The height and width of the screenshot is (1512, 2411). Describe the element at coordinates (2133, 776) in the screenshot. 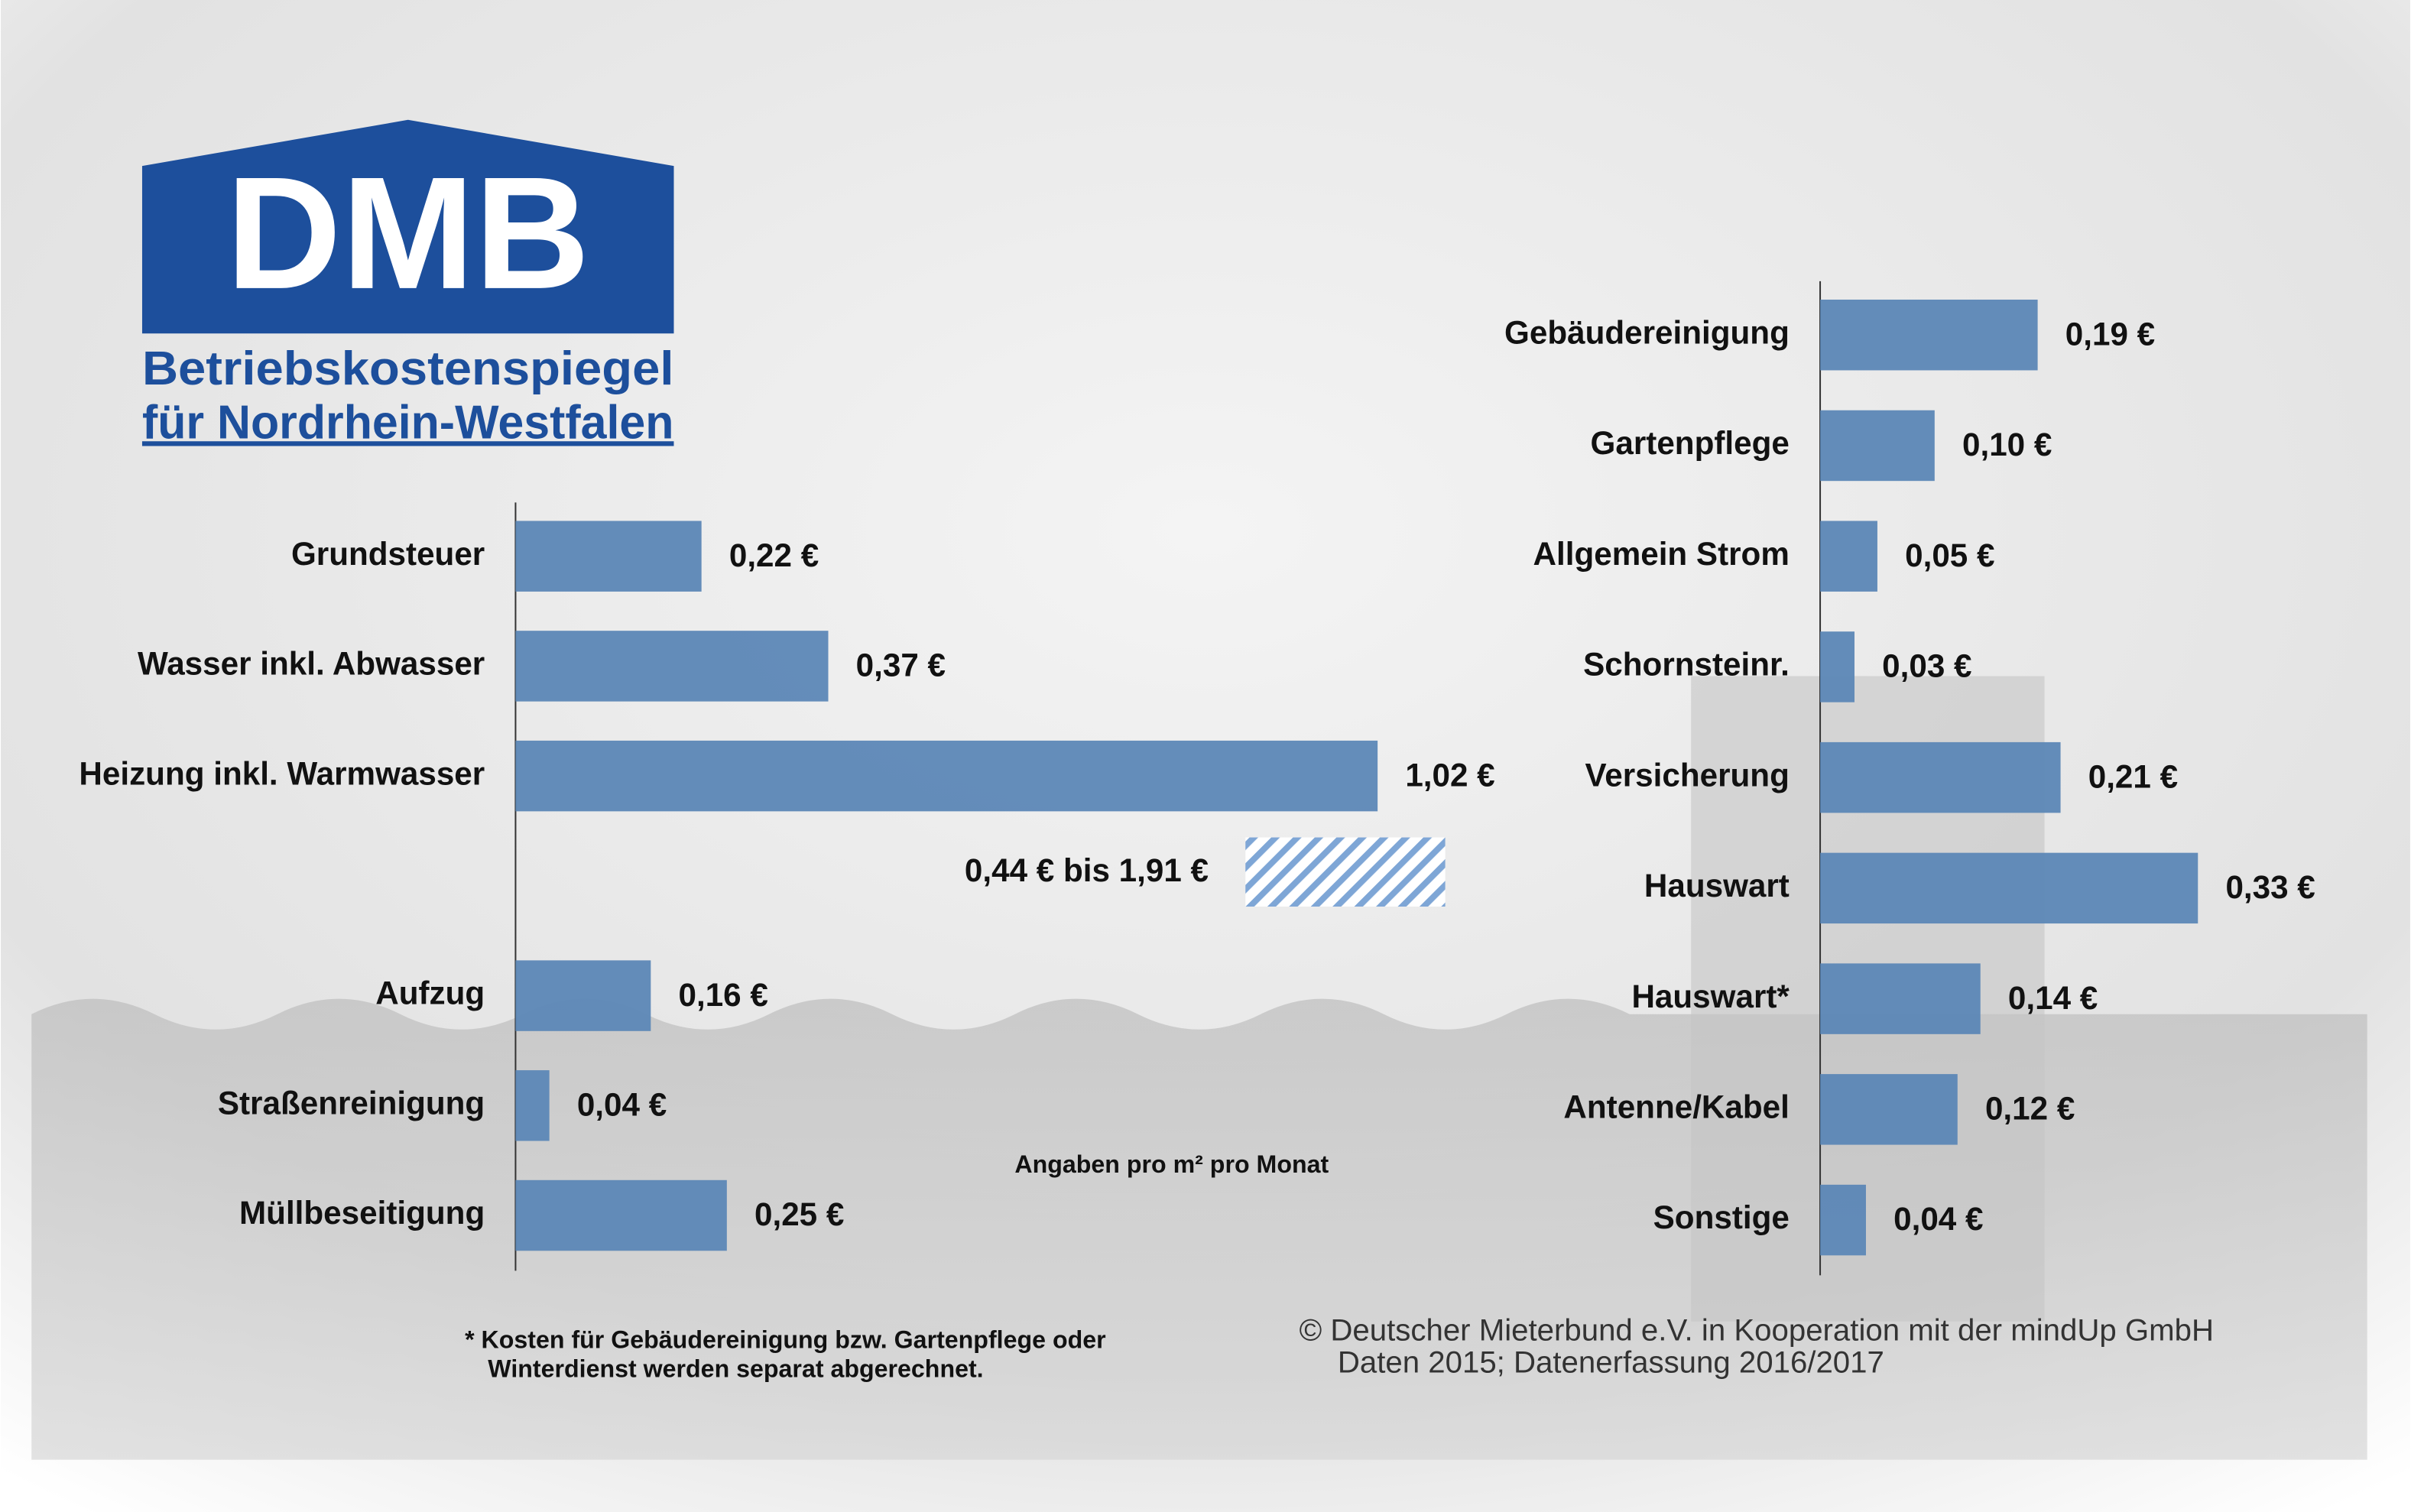

I see `value-label: 0,21 €` at that location.